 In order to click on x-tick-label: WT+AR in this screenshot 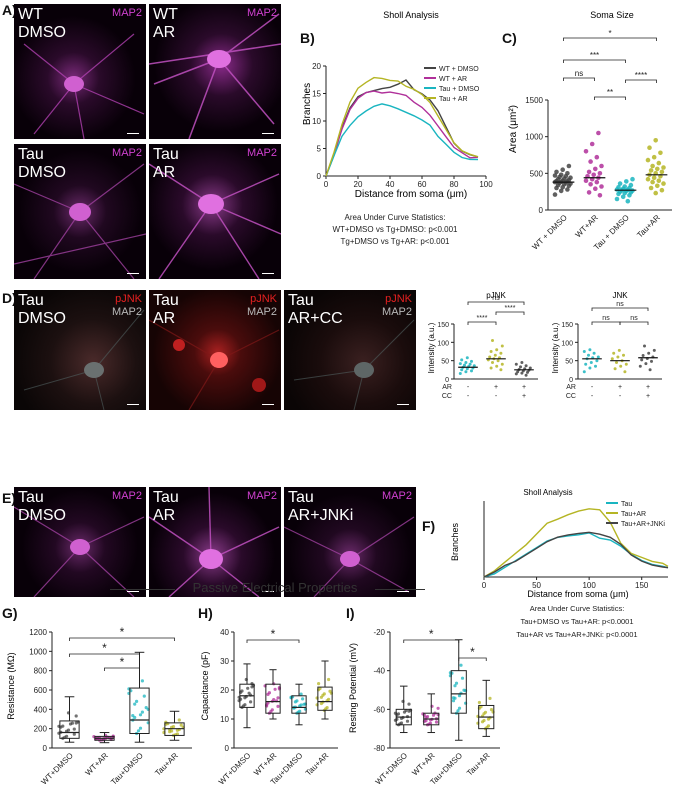, I will do `click(423, 764)`.